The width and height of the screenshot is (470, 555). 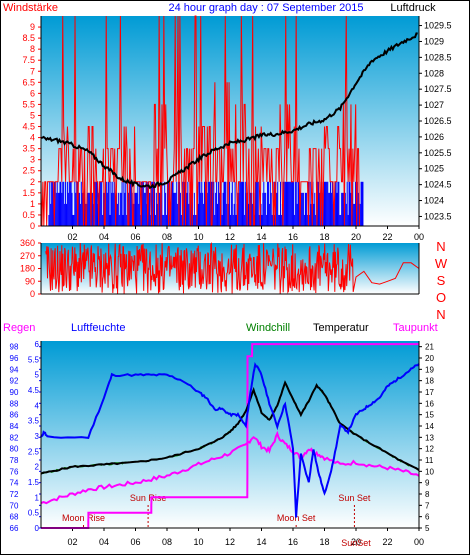 I want to click on temperature-tick-label: 15, so click(x=429, y=415).